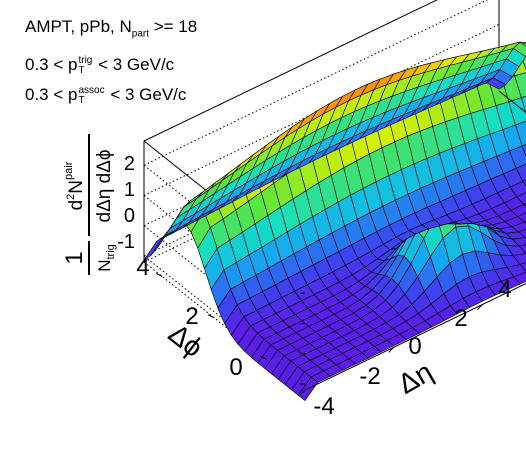 Image resolution: width=526 pixels, height=472 pixels. Describe the element at coordinates (369, 376) in the screenshot. I see `x-tick-label: -2` at that location.